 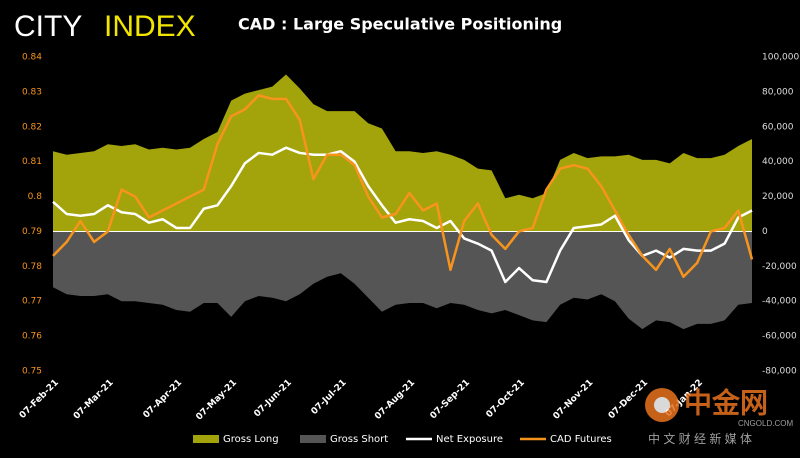 I want to click on y-tick-label: 0.78, so click(x=32, y=267).